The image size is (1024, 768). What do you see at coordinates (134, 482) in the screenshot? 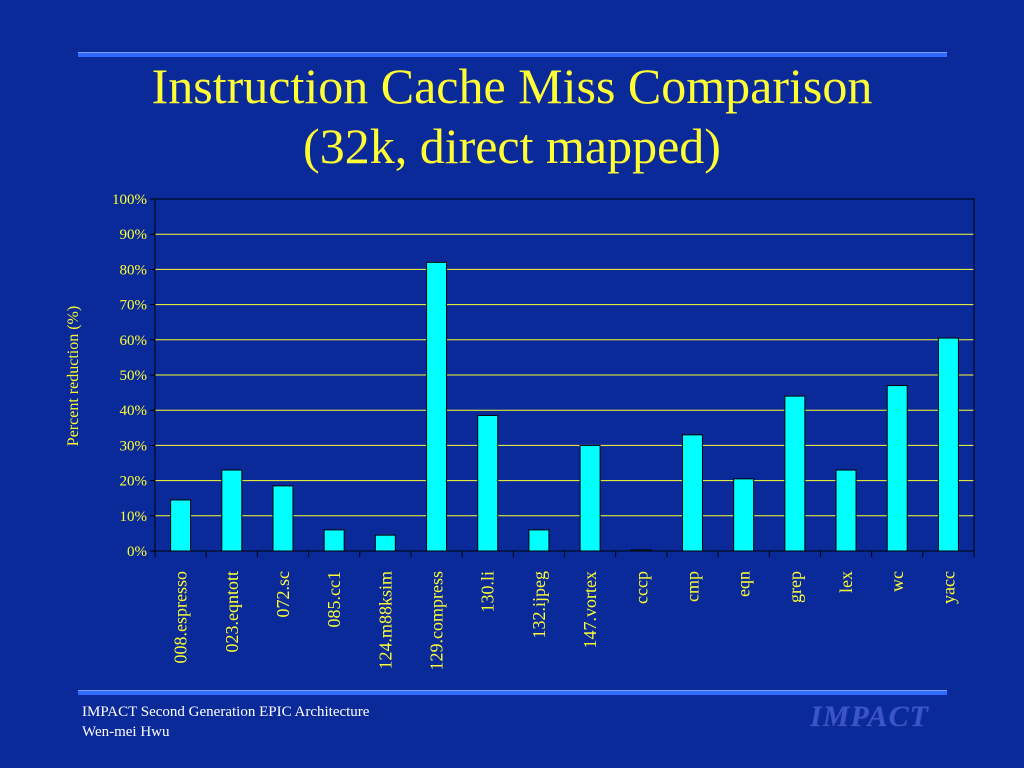
I see `y-tick-label: 20%` at bounding box center [134, 482].